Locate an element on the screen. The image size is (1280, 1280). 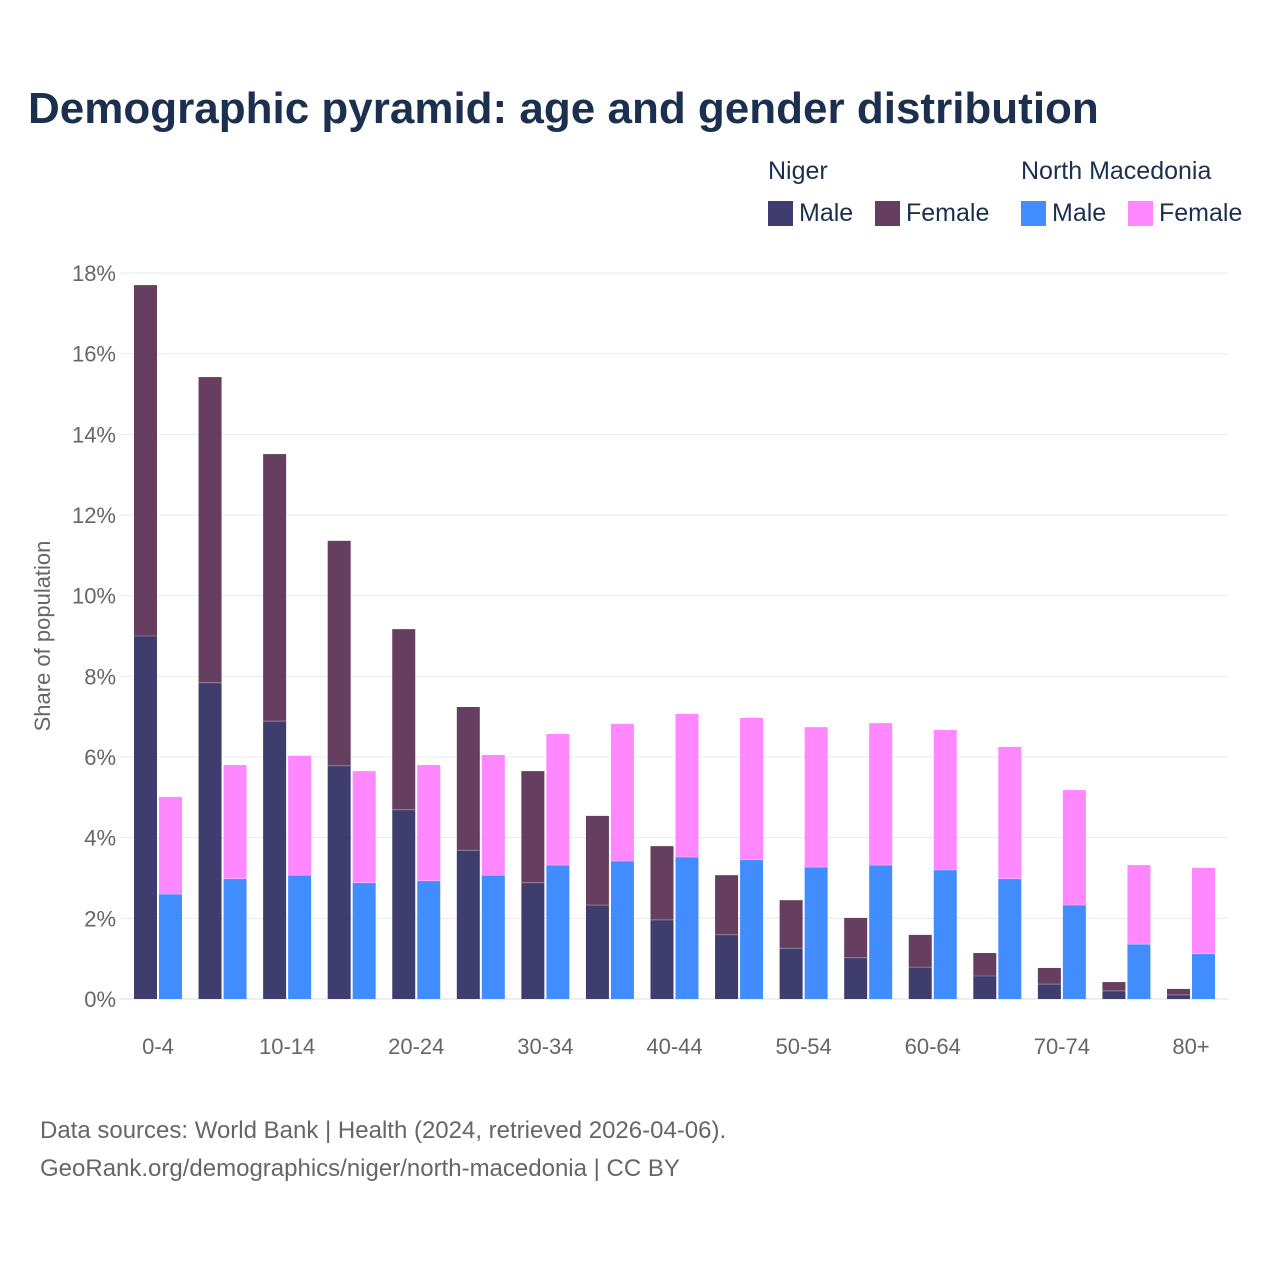
x-tick-label: 60-64 is located at coordinates (933, 1046).